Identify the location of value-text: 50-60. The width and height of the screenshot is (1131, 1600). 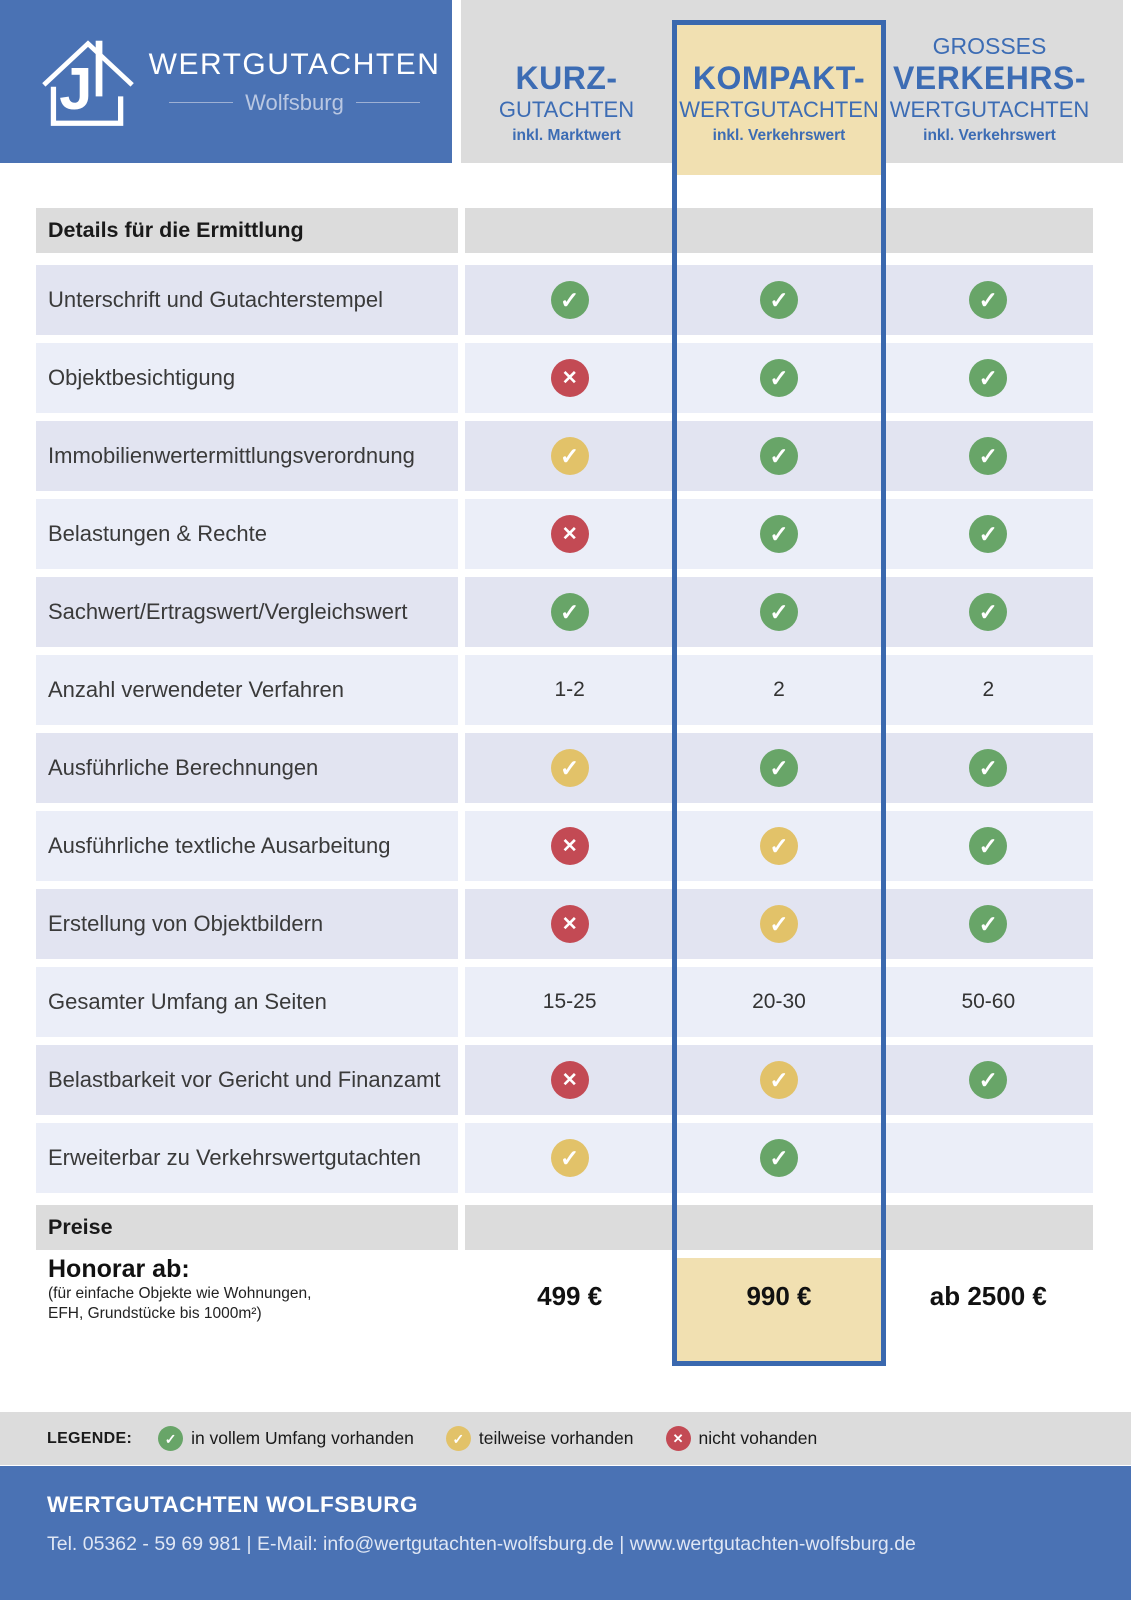
(988, 1001).